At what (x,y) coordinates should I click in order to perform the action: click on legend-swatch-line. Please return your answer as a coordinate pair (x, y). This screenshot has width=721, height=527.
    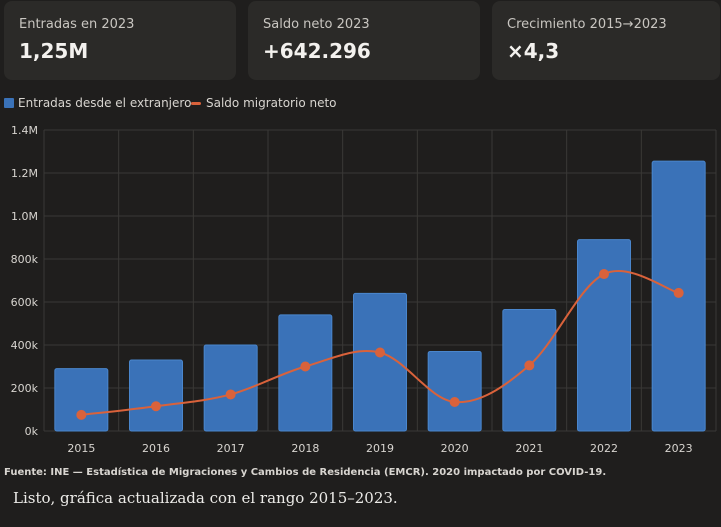
    Looking at the image, I should click on (196, 103).